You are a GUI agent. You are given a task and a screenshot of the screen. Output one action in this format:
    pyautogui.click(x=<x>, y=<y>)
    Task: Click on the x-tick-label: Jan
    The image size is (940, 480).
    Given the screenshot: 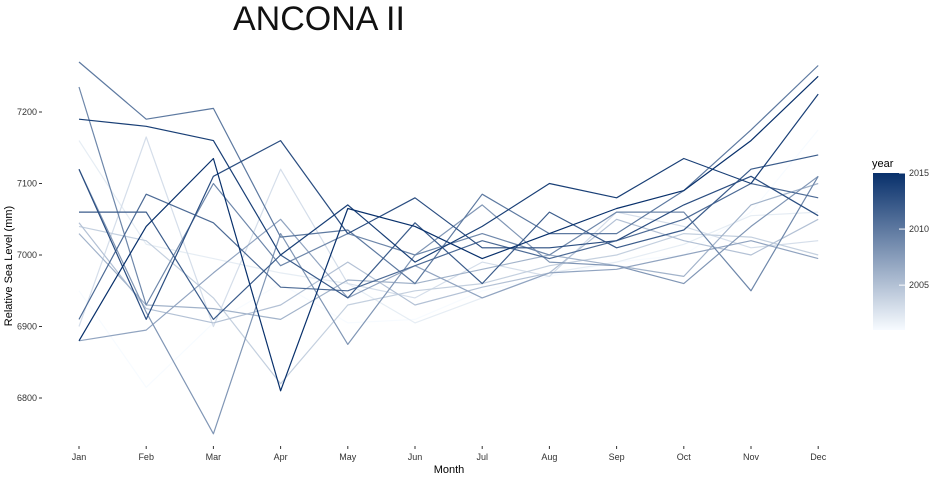 What is the action you would take?
    pyautogui.click(x=79, y=457)
    